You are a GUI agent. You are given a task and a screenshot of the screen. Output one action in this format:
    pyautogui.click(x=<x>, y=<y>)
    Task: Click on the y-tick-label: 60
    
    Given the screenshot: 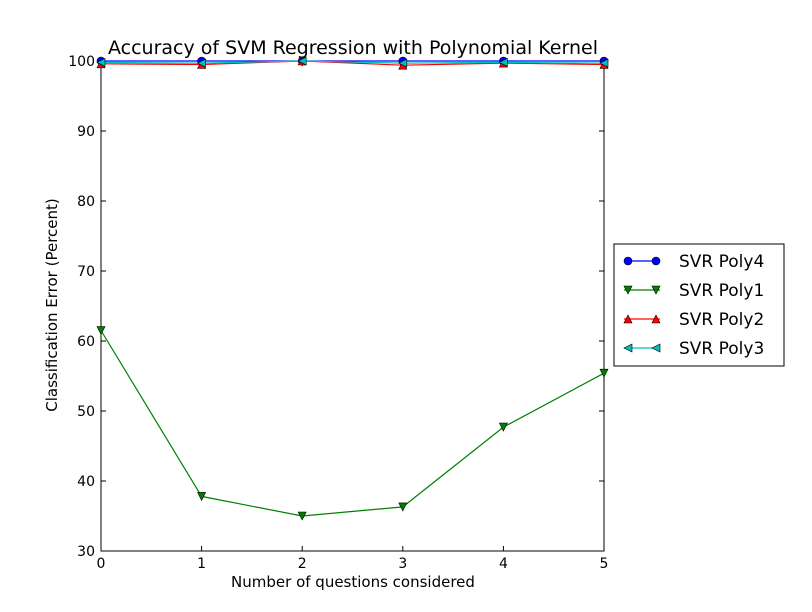 What is the action you would take?
    pyautogui.click(x=86, y=342)
    